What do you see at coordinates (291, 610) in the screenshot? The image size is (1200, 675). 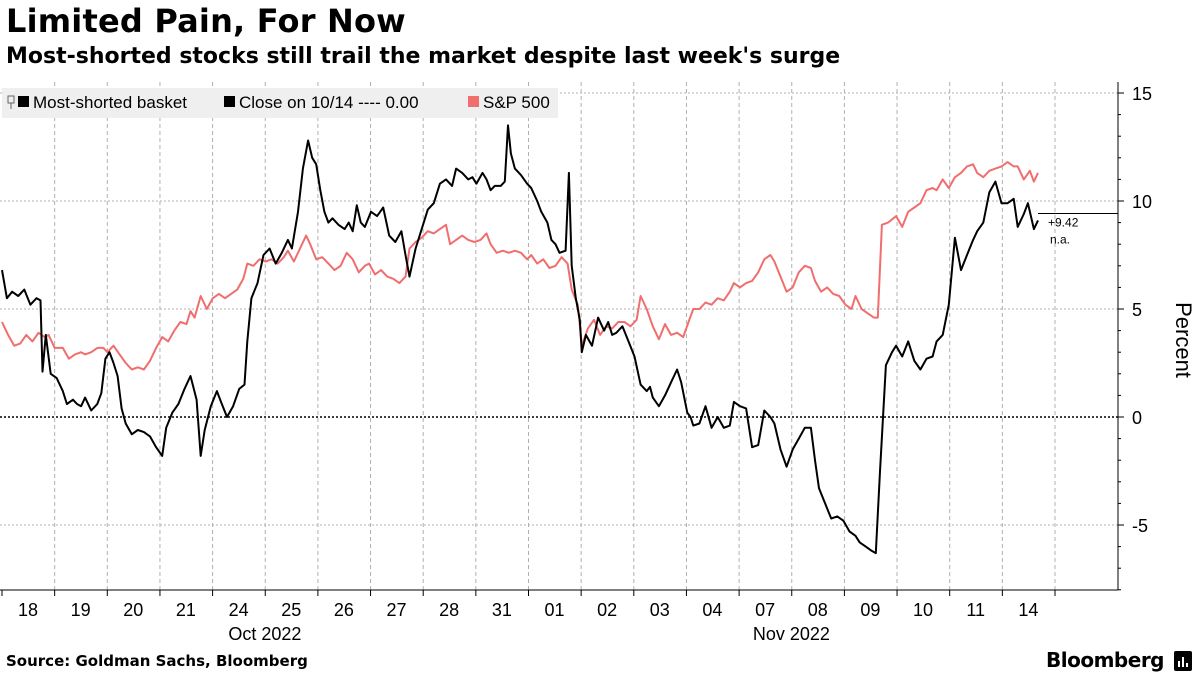 I see `x-tick-label: 25` at bounding box center [291, 610].